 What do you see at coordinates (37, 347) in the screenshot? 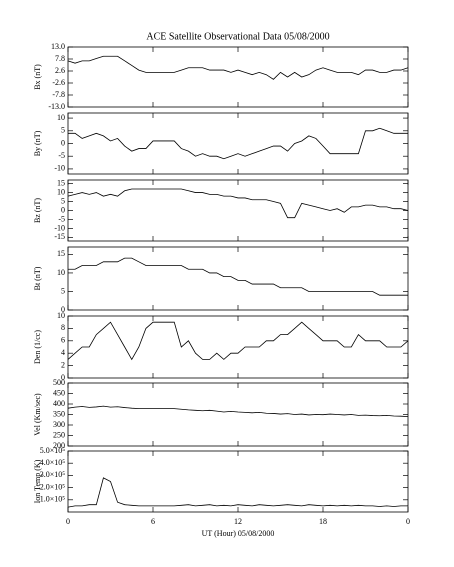
I see `y-axis-label: Den (1/cc)` at bounding box center [37, 347].